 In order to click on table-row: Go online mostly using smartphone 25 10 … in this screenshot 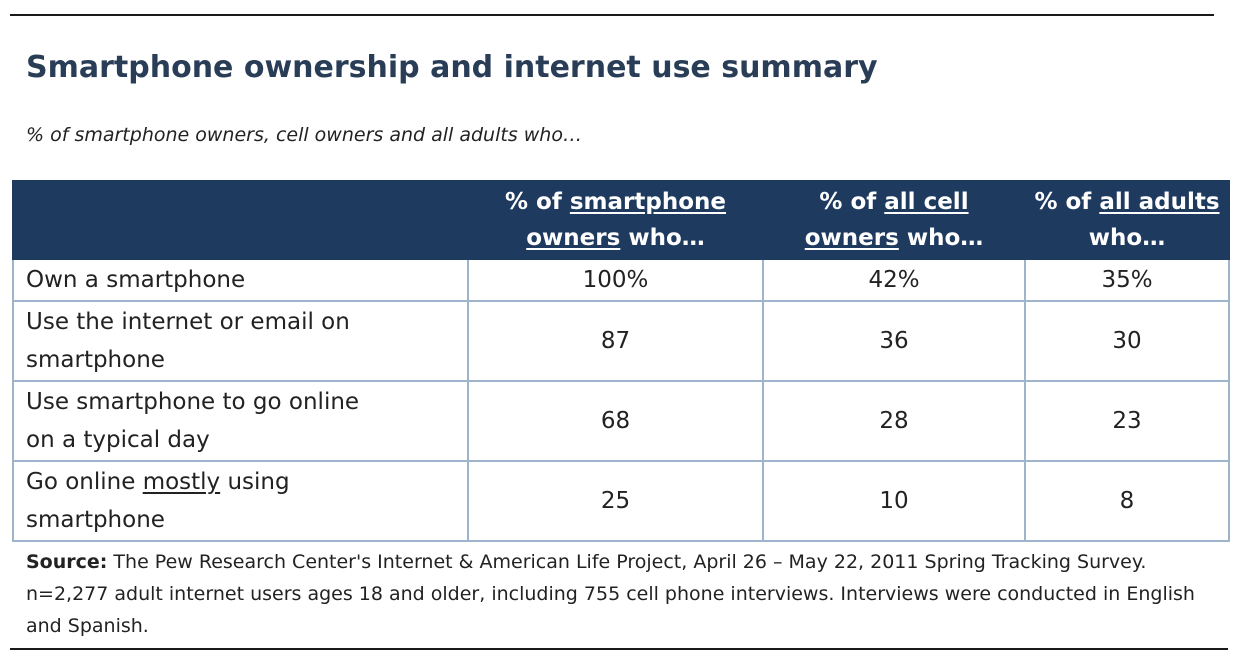, I will do `click(621, 501)`.